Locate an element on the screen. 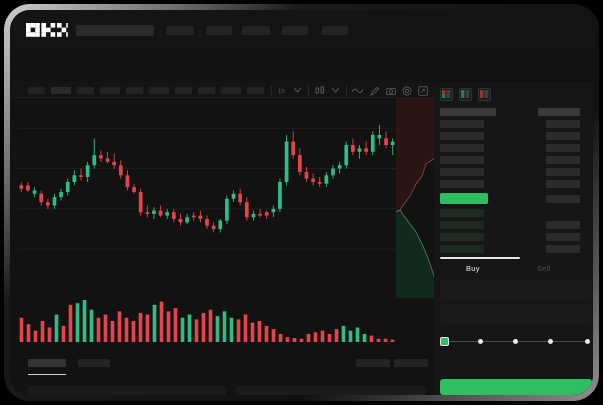  amount-field is located at coordinates (516, 314).